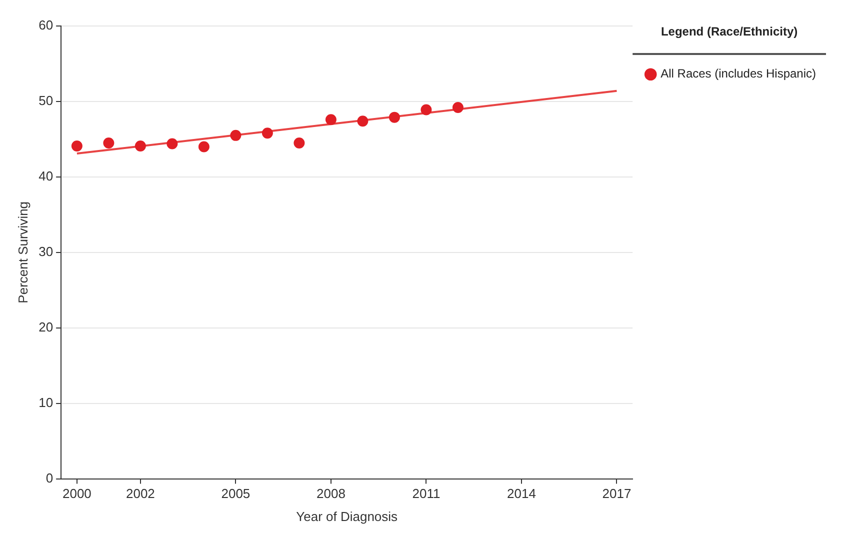 The height and width of the screenshot is (537, 844). I want to click on y-tick-label: 50, so click(46, 100).